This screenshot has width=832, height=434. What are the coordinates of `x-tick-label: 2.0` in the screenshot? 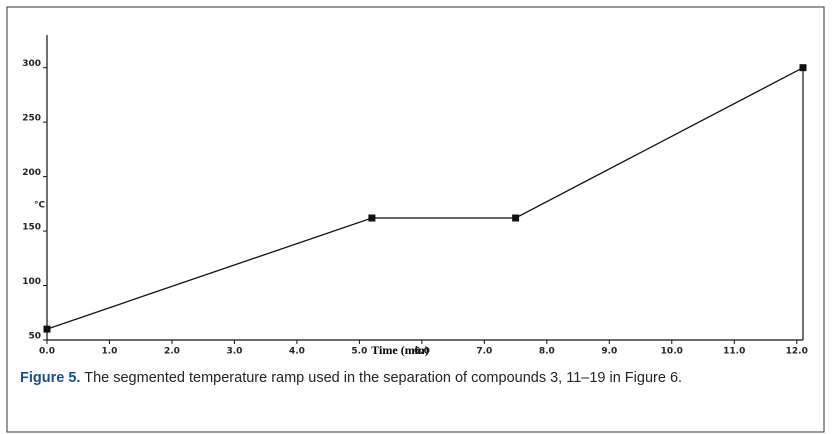 It's located at (172, 352).